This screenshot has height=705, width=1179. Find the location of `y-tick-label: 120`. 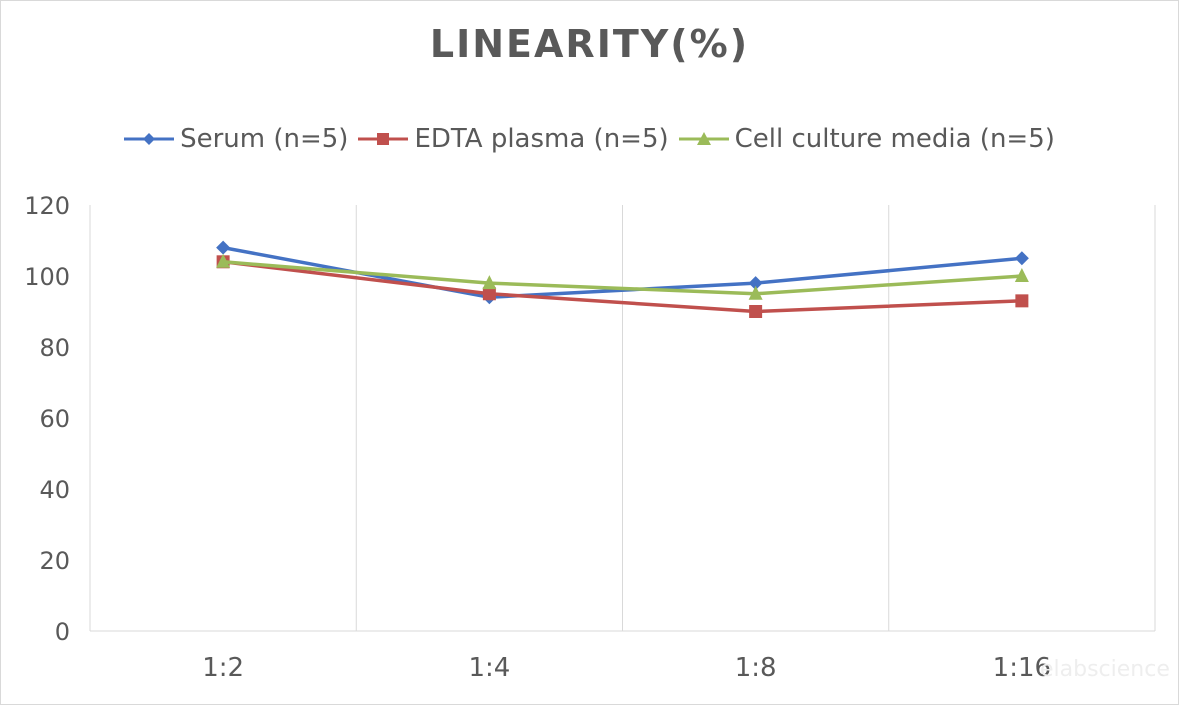

y-tick-label: 120 is located at coordinates (47, 206).